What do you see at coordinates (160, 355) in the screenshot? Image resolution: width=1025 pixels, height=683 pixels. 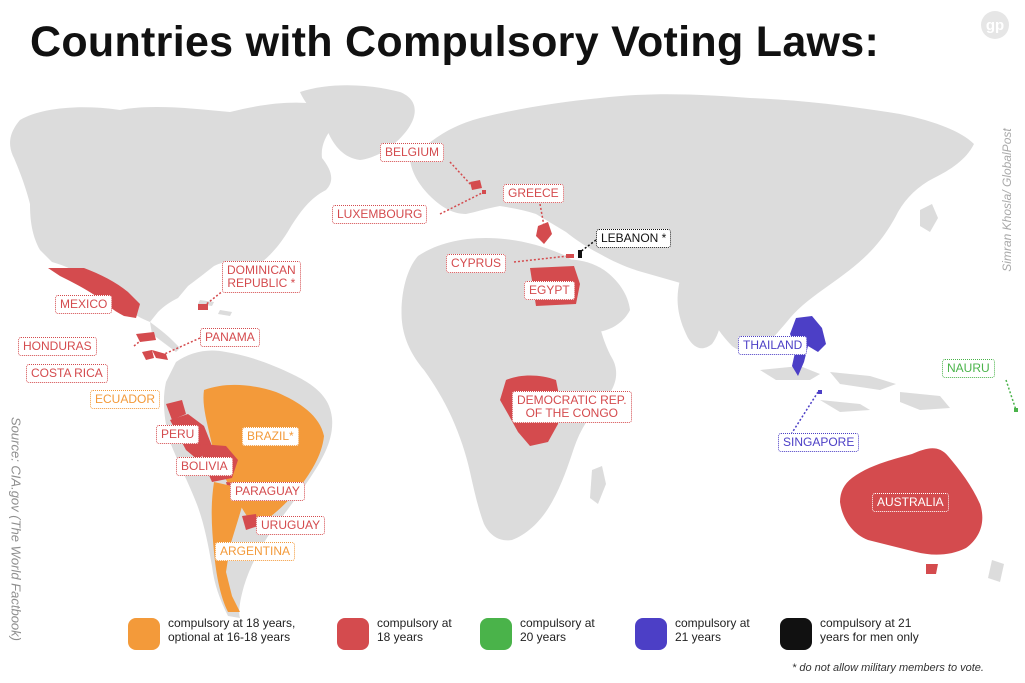 I see `panama-shape` at bounding box center [160, 355].